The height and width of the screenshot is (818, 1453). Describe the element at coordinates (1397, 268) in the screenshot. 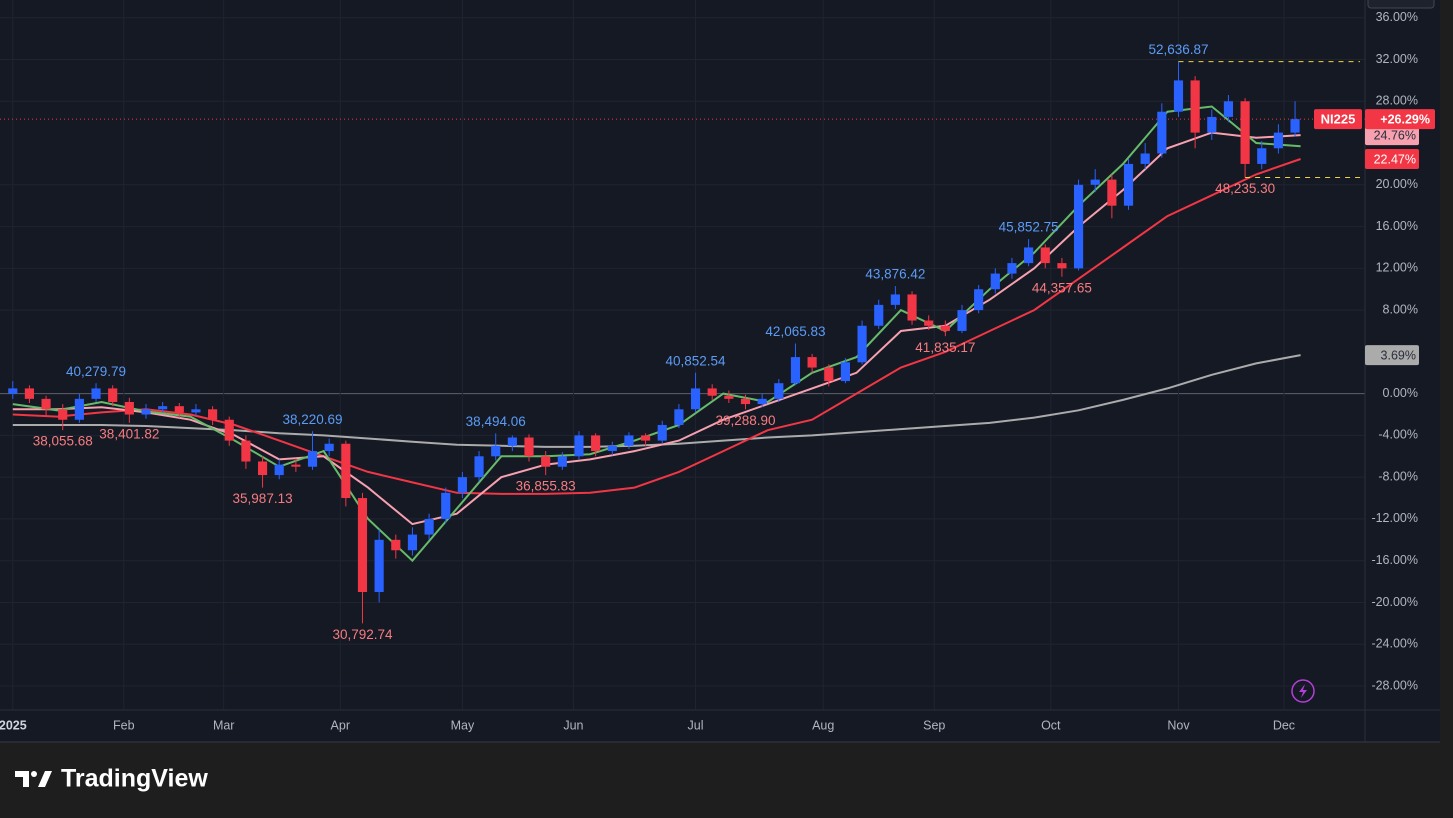

I see `y-tick-label: 12.00%` at that location.